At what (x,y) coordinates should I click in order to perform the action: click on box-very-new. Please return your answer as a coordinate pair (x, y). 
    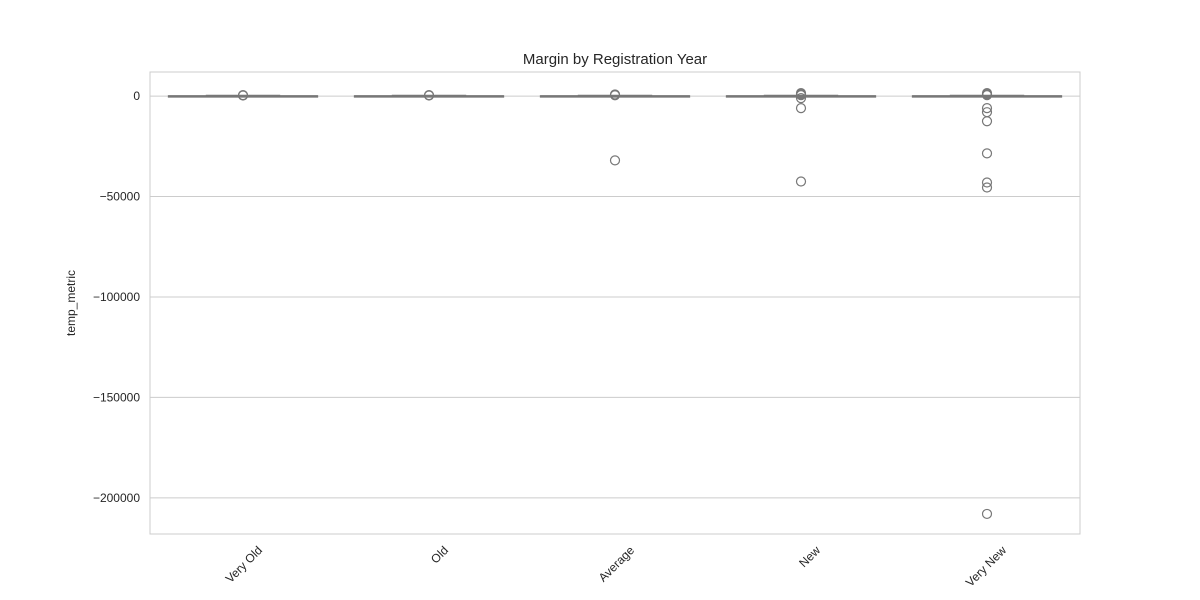
    Looking at the image, I should click on (987, 303).